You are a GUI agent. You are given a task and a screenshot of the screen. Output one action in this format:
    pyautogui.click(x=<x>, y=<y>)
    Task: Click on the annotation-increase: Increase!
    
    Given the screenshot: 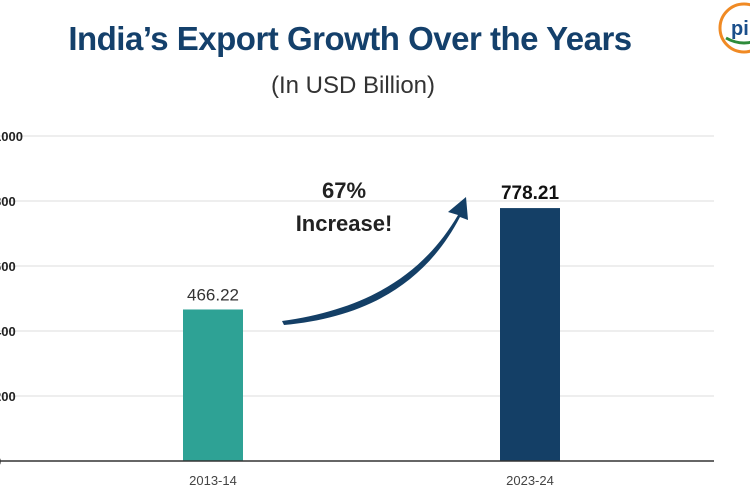 What is the action you would take?
    pyautogui.click(x=344, y=223)
    